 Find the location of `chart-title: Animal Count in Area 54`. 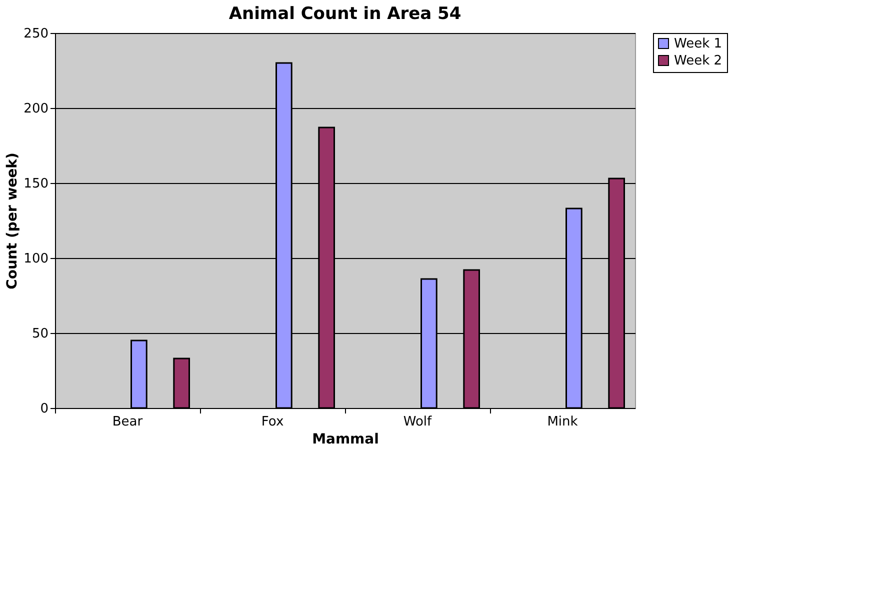

chart-title: Animal Count in Area 54 is located at coordinates (345, 14).